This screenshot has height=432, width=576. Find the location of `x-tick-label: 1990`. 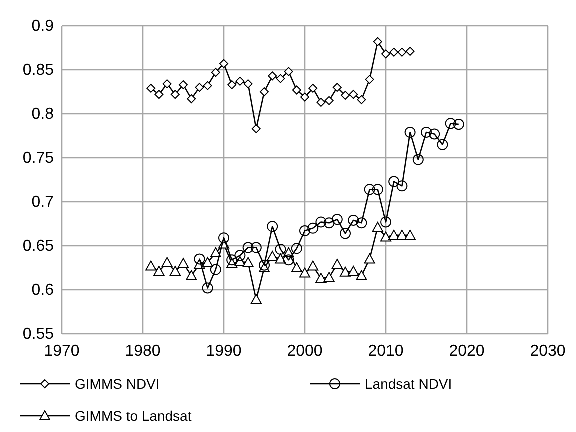

x-tick-label: 1990 is located at coordinates (224, 351).